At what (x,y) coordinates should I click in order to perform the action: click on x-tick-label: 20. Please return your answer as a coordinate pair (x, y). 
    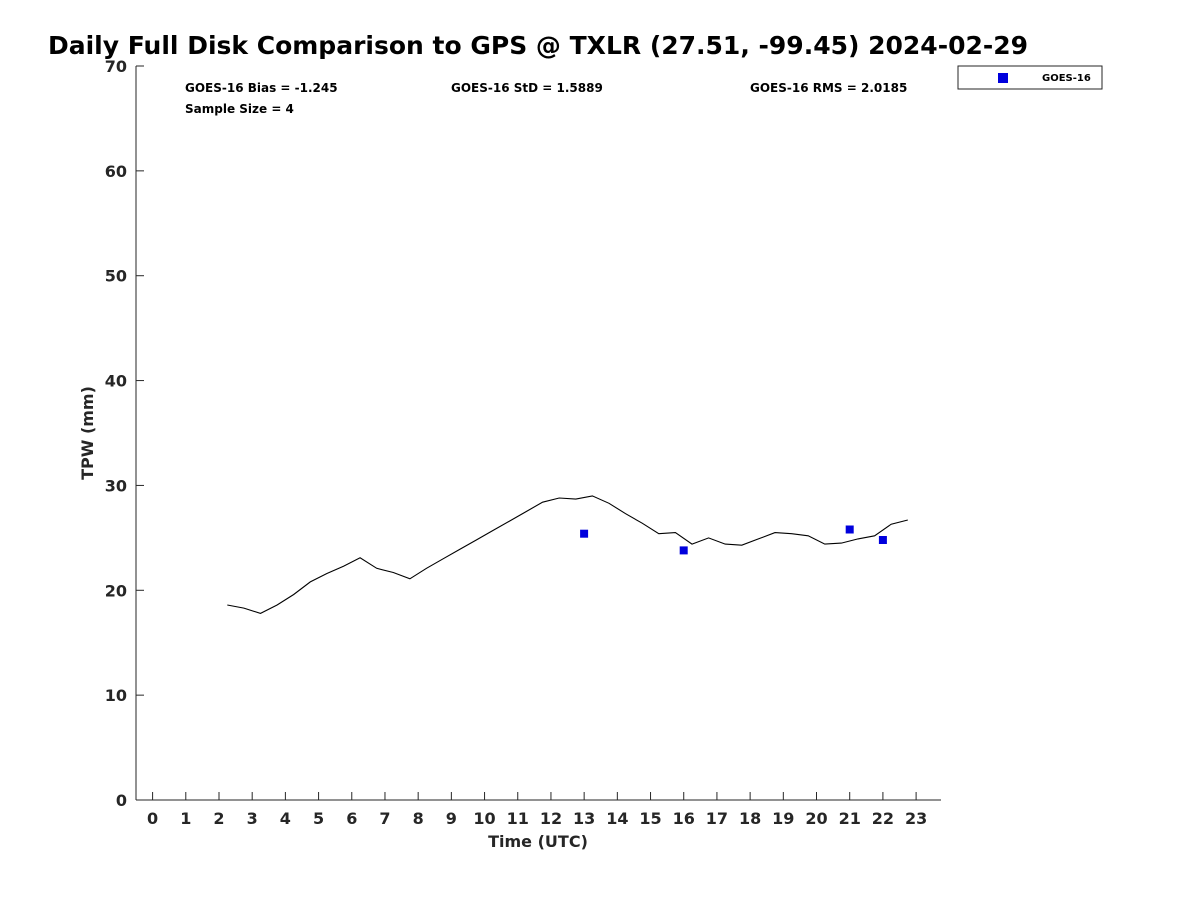
    Looking at the image, I should click on (816, 818).